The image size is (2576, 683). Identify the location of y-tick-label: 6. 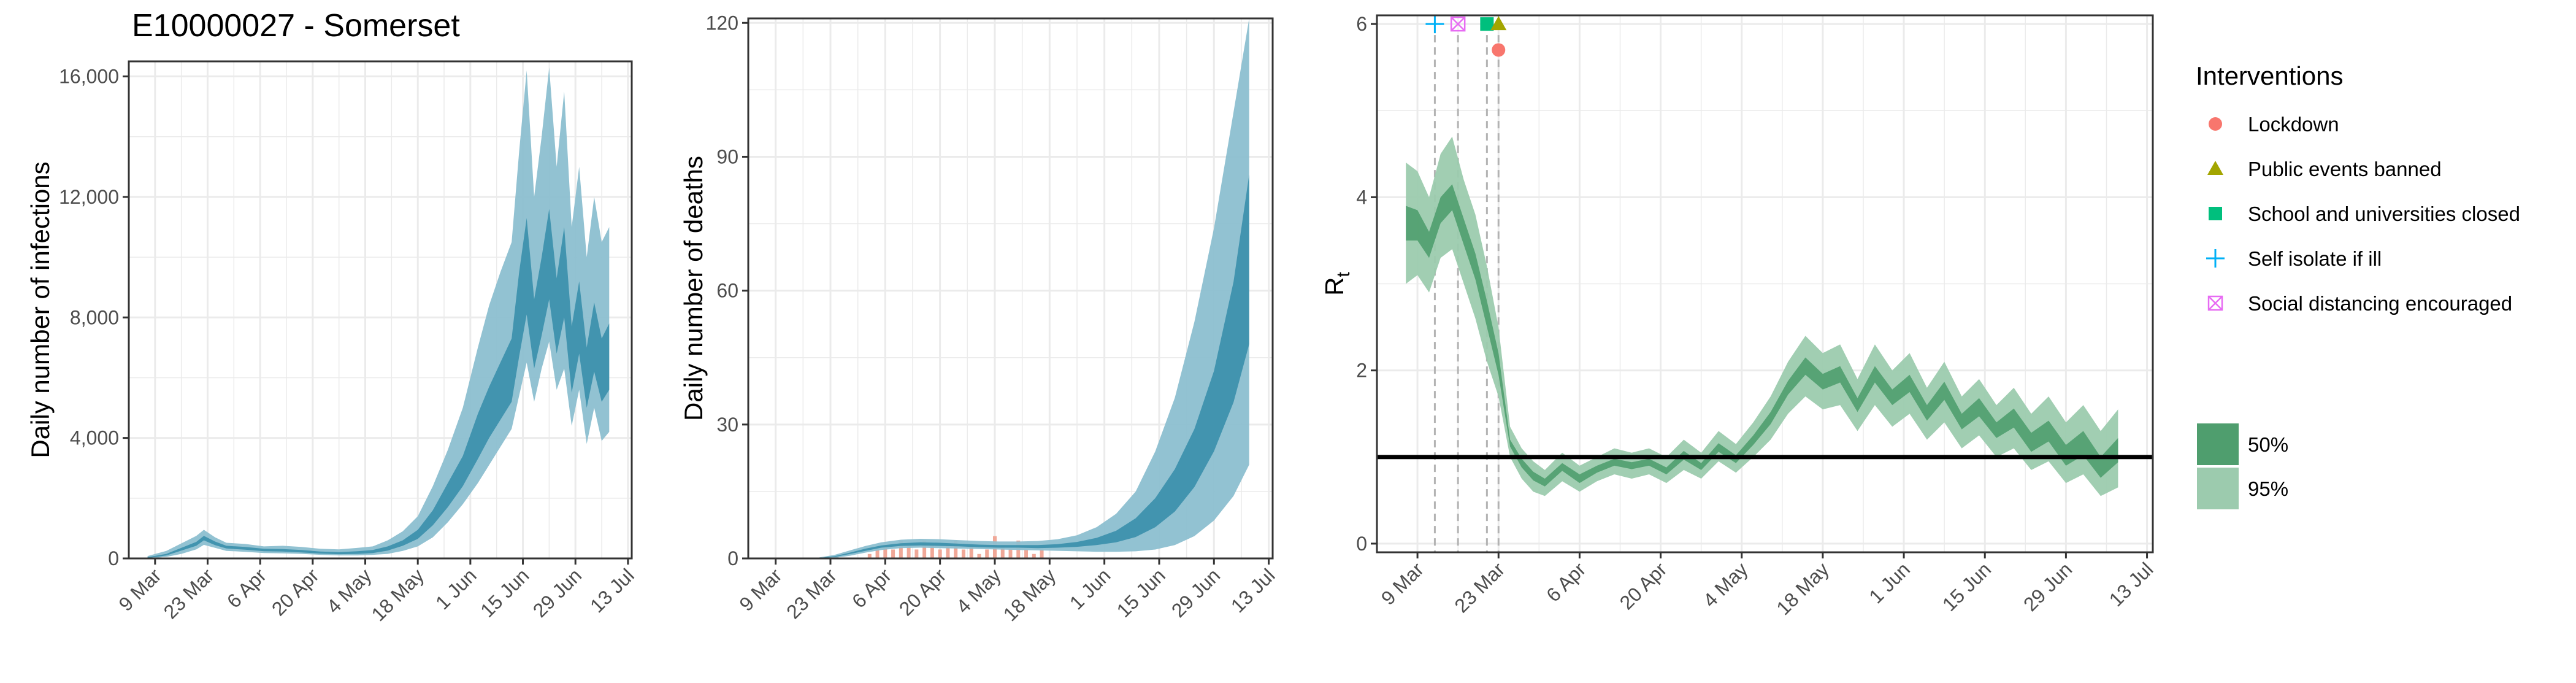
(1361, 24).